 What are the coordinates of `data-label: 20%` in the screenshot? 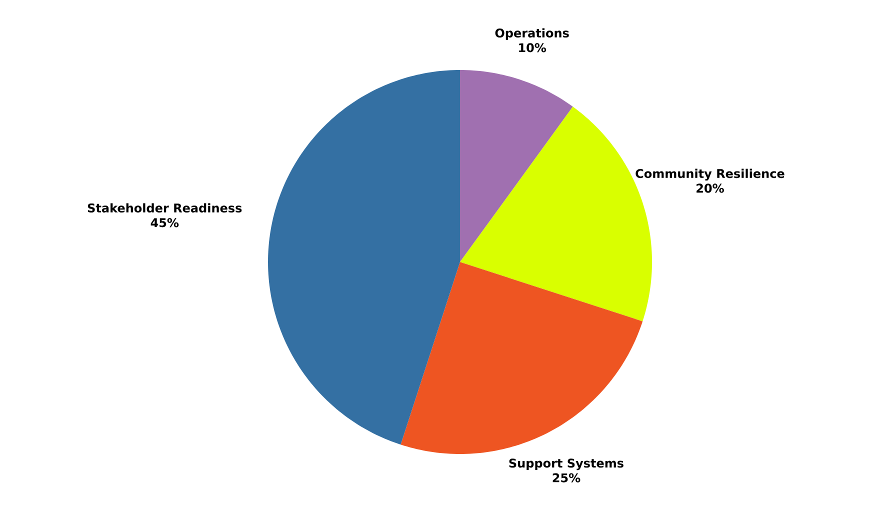 It's located at (710, 188).